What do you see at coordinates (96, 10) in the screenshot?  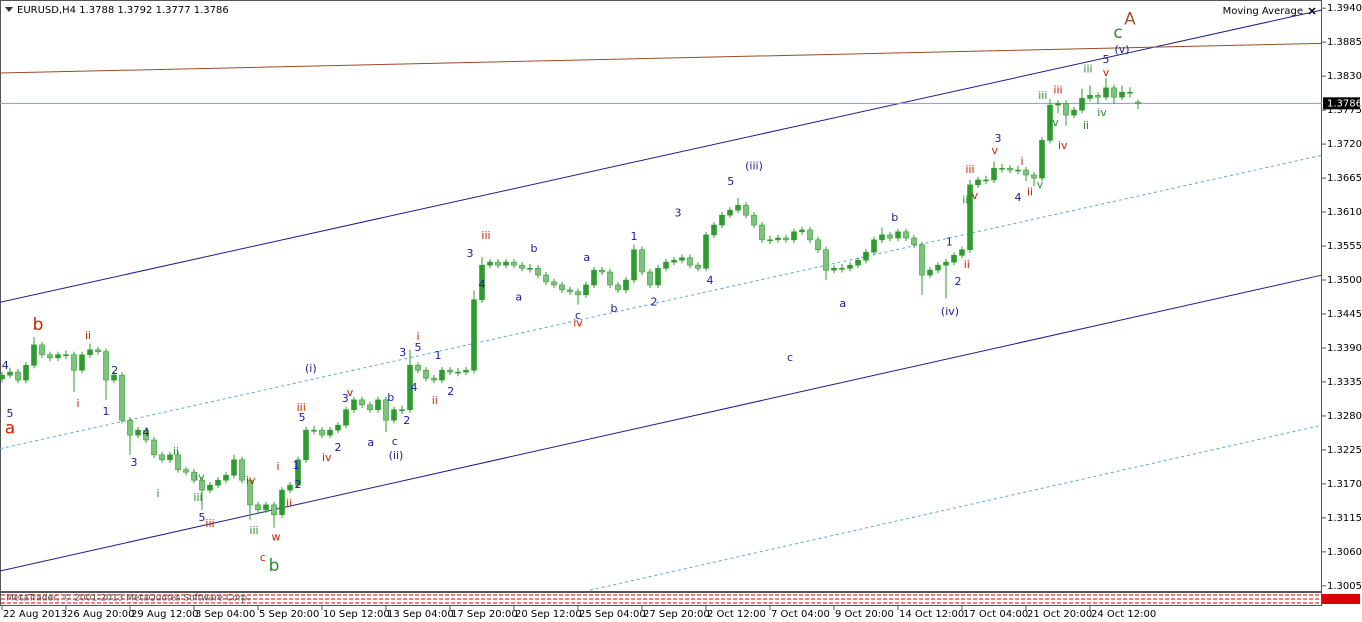 I see `open-value: 1.3788` at bounding box center [96, 10].